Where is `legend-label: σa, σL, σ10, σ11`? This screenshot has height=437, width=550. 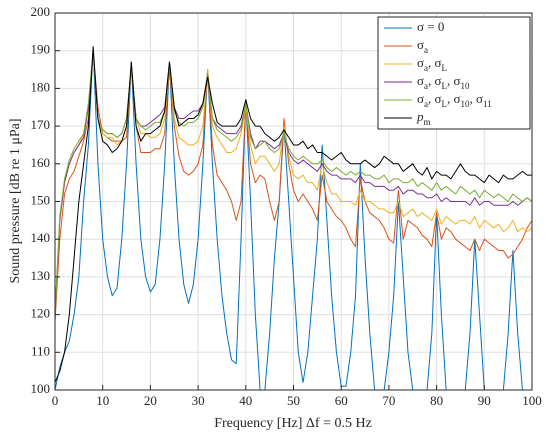
legend-label: σa, σL, σ10, σ11 is located at coordinates (454, 100).